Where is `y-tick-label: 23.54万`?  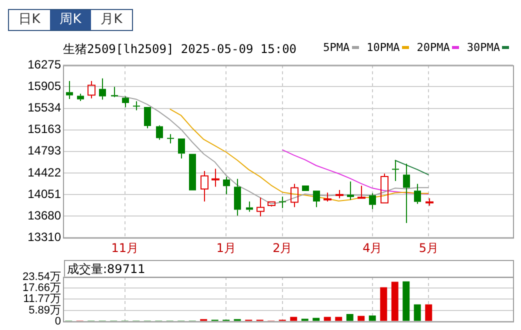
y-tick-label: 23.54万 is located at coordinates (41, 277).